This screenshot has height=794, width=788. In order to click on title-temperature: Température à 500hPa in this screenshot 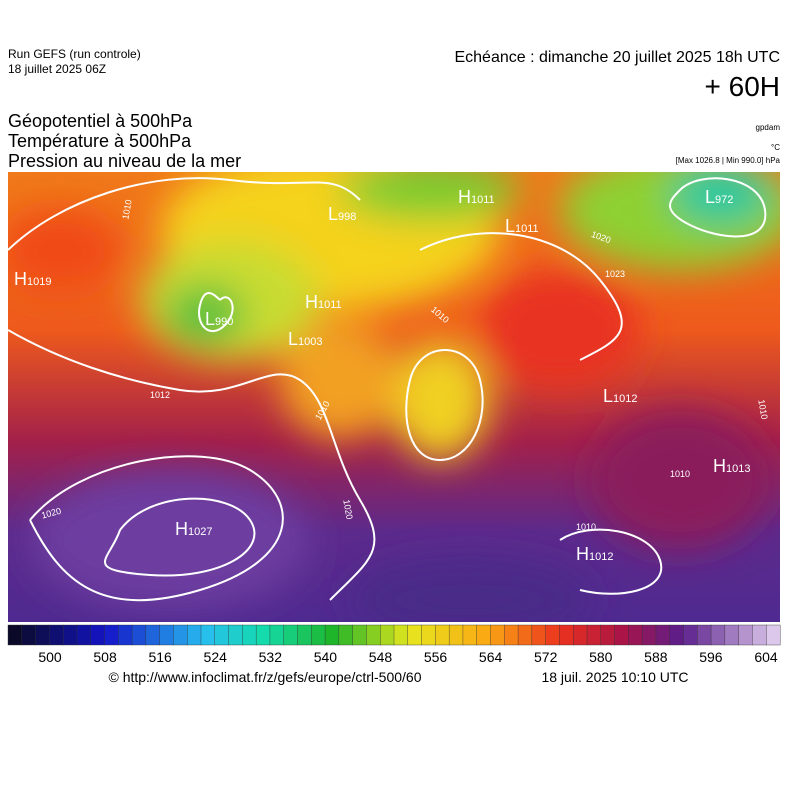, I will do `click(100, 141)`.